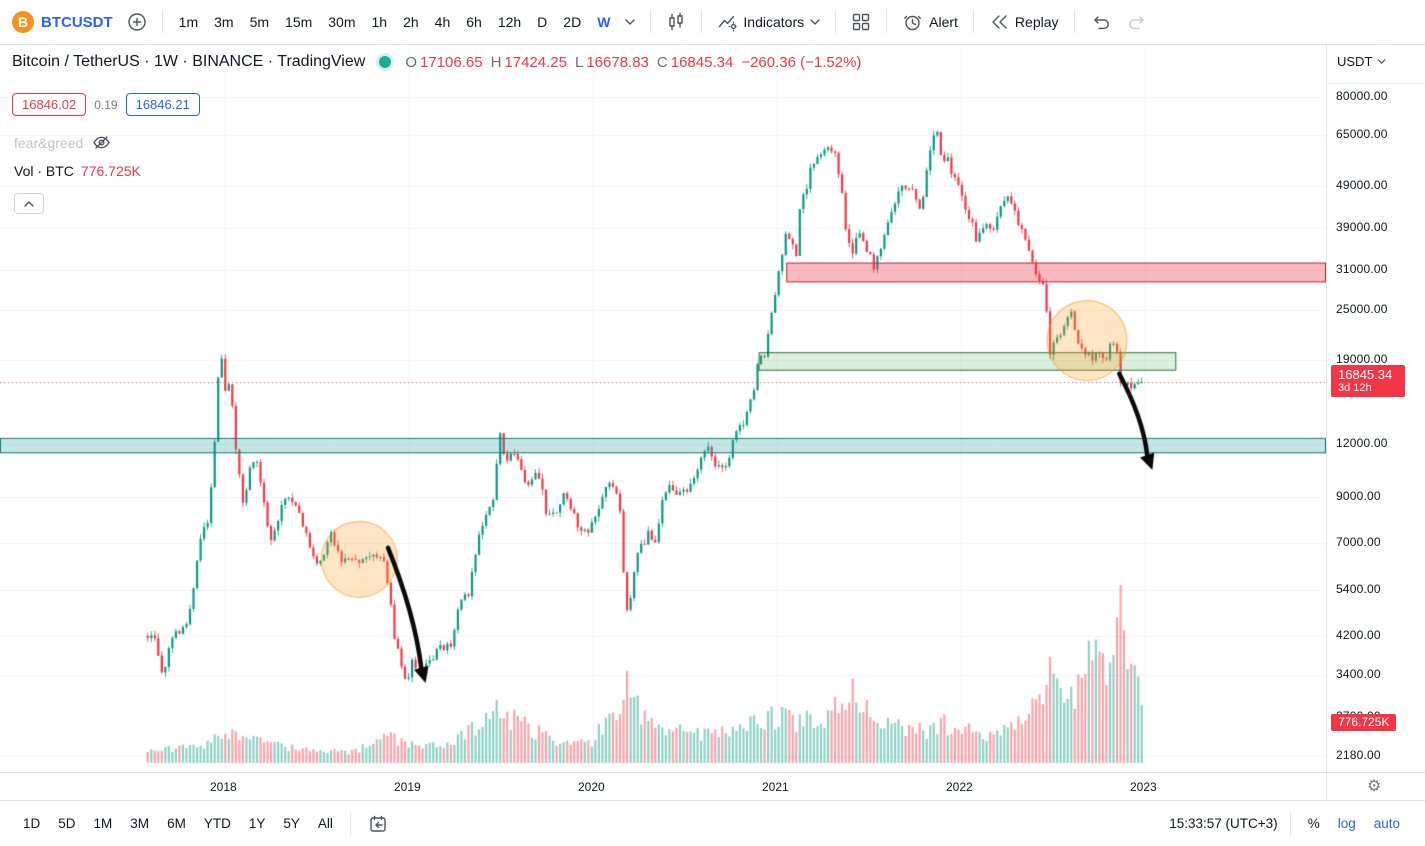  I want to click on change-value: −260.36 (−1.52%), so click(801, 62).